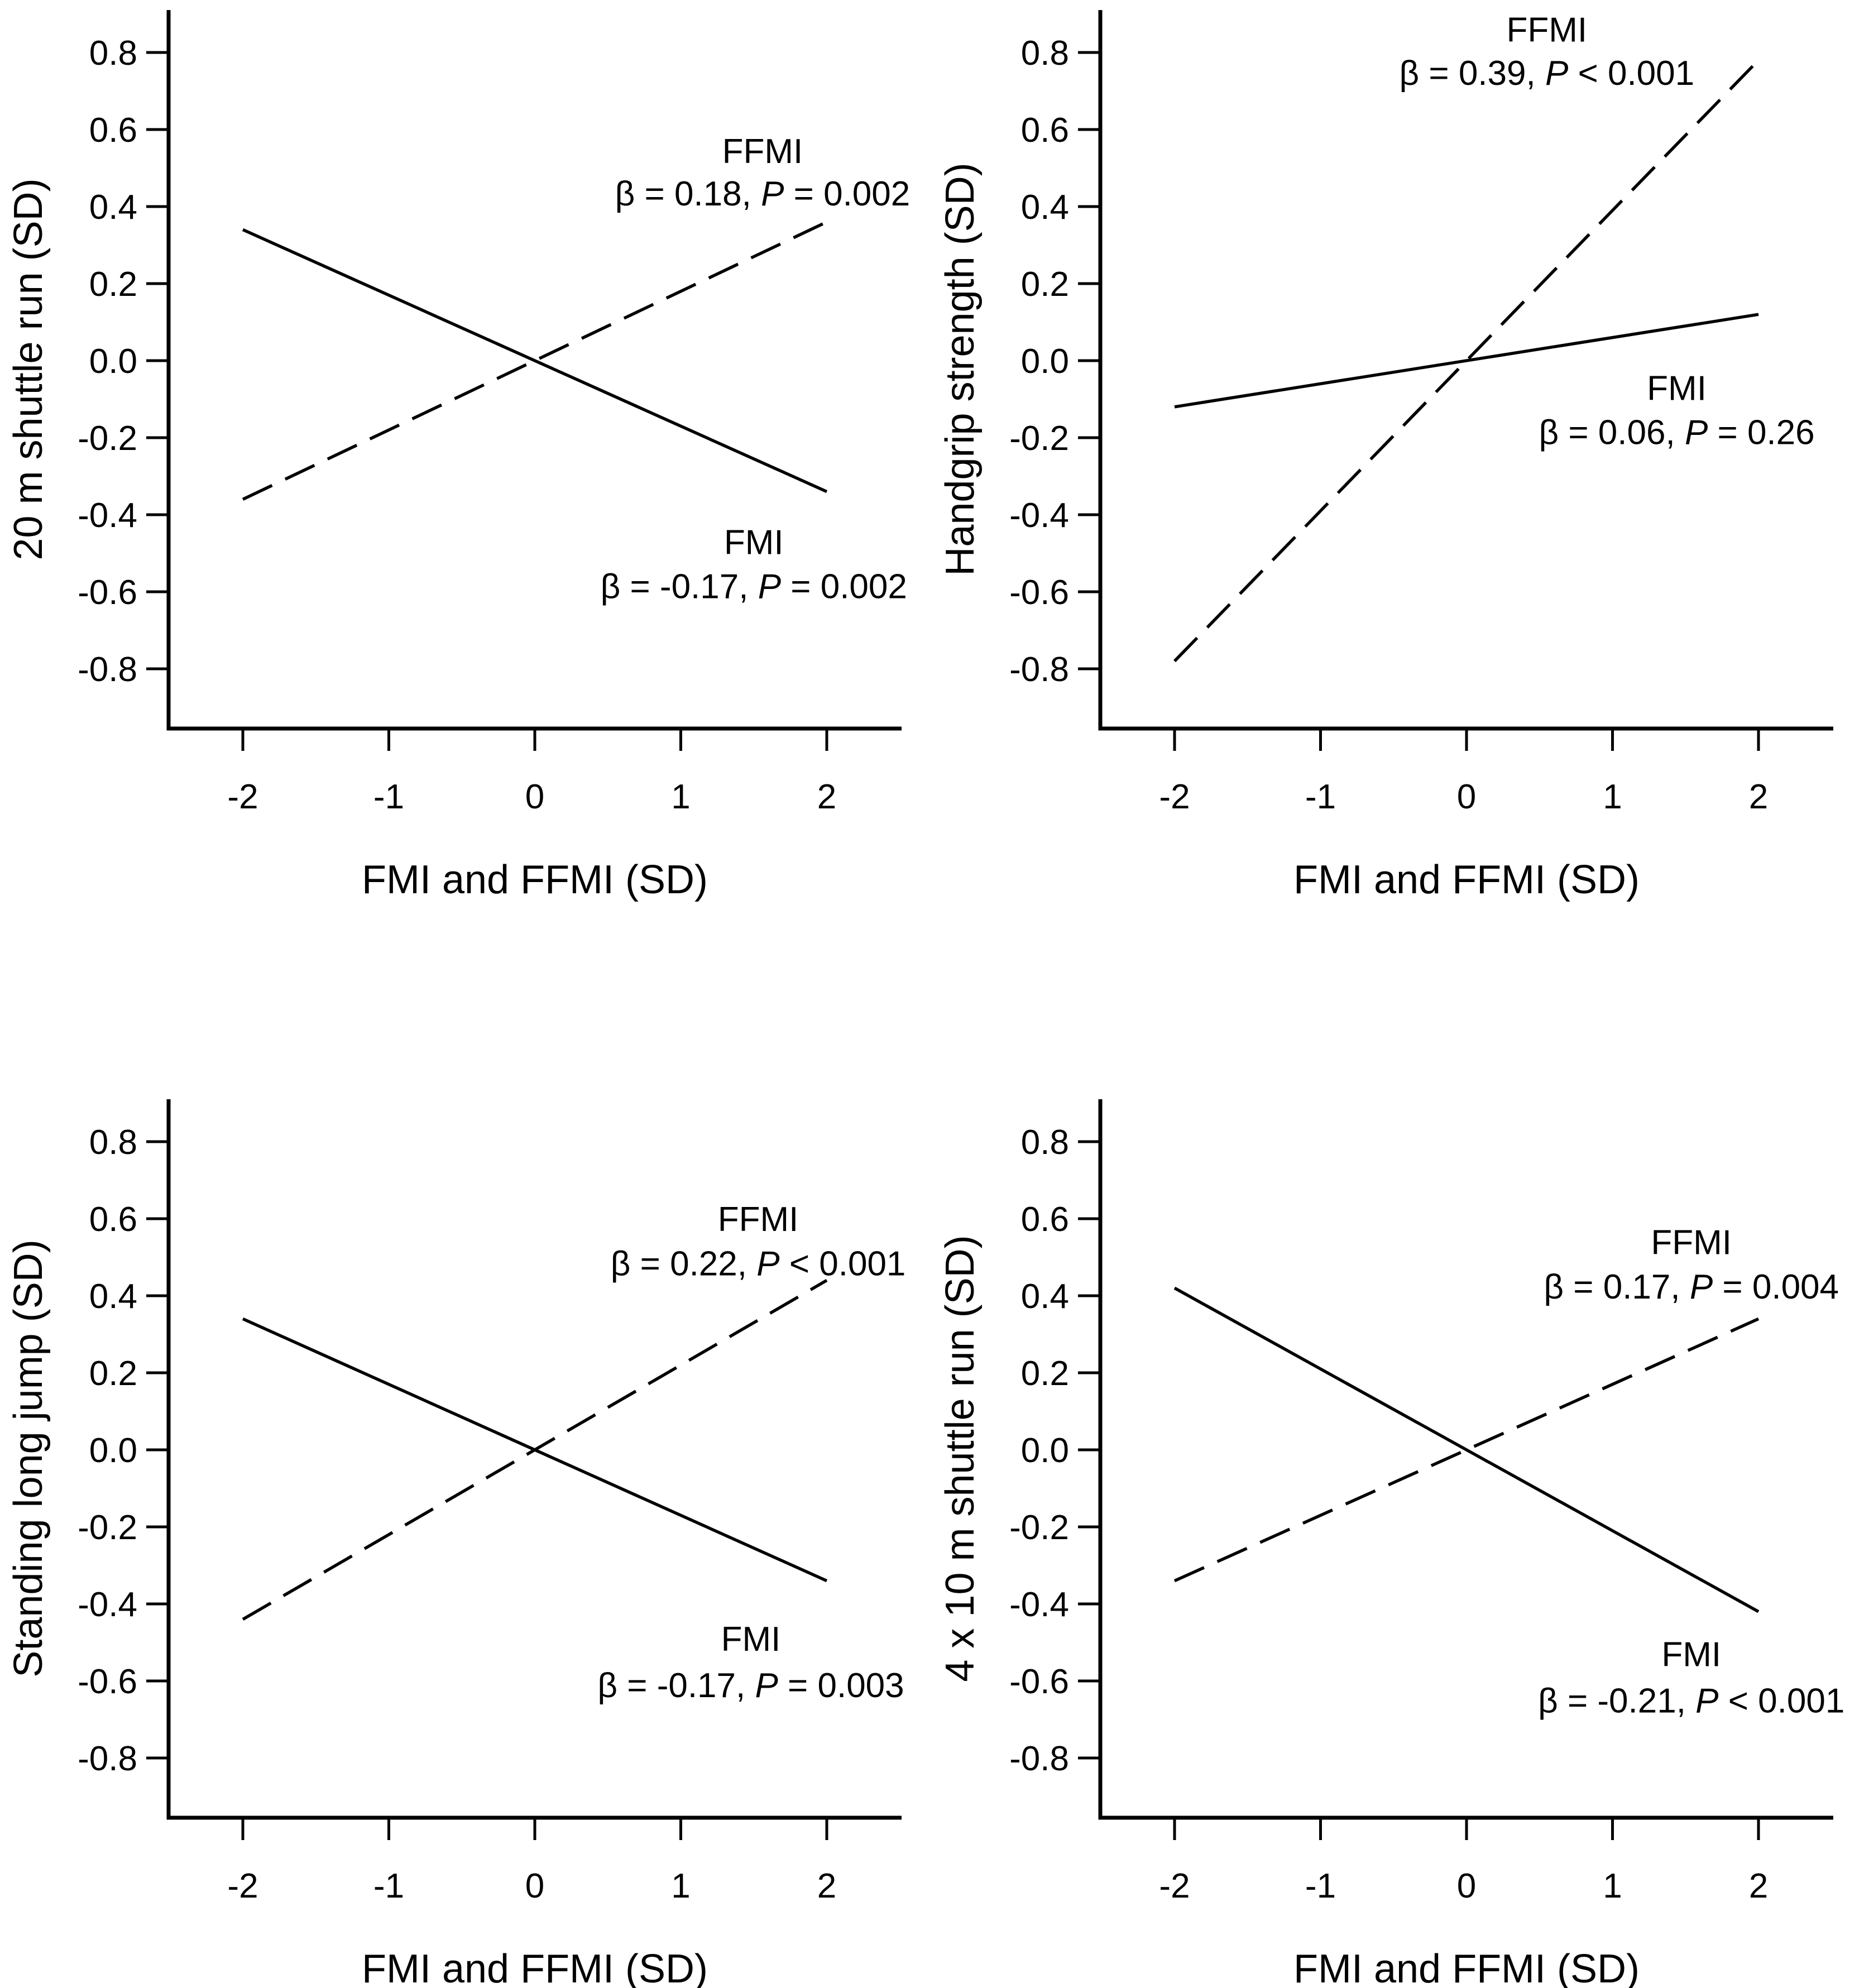 The image size is (1864, 1988). Describe the element at coordinates (1691, 1701) in the screenshot. I see `fmi-annotation-stats: β = -0.21, P < 0.001` at that location.